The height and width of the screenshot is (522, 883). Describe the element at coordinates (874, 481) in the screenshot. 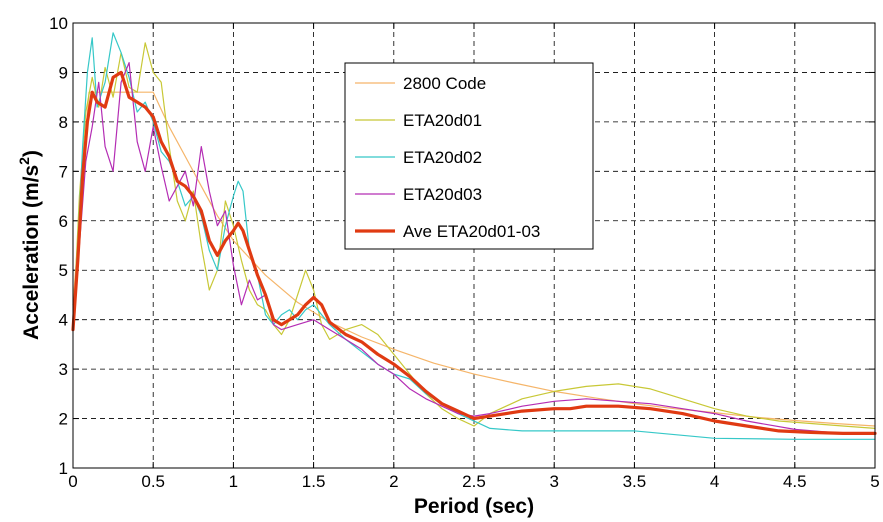

I see `x-tick-label: 5` at that location.